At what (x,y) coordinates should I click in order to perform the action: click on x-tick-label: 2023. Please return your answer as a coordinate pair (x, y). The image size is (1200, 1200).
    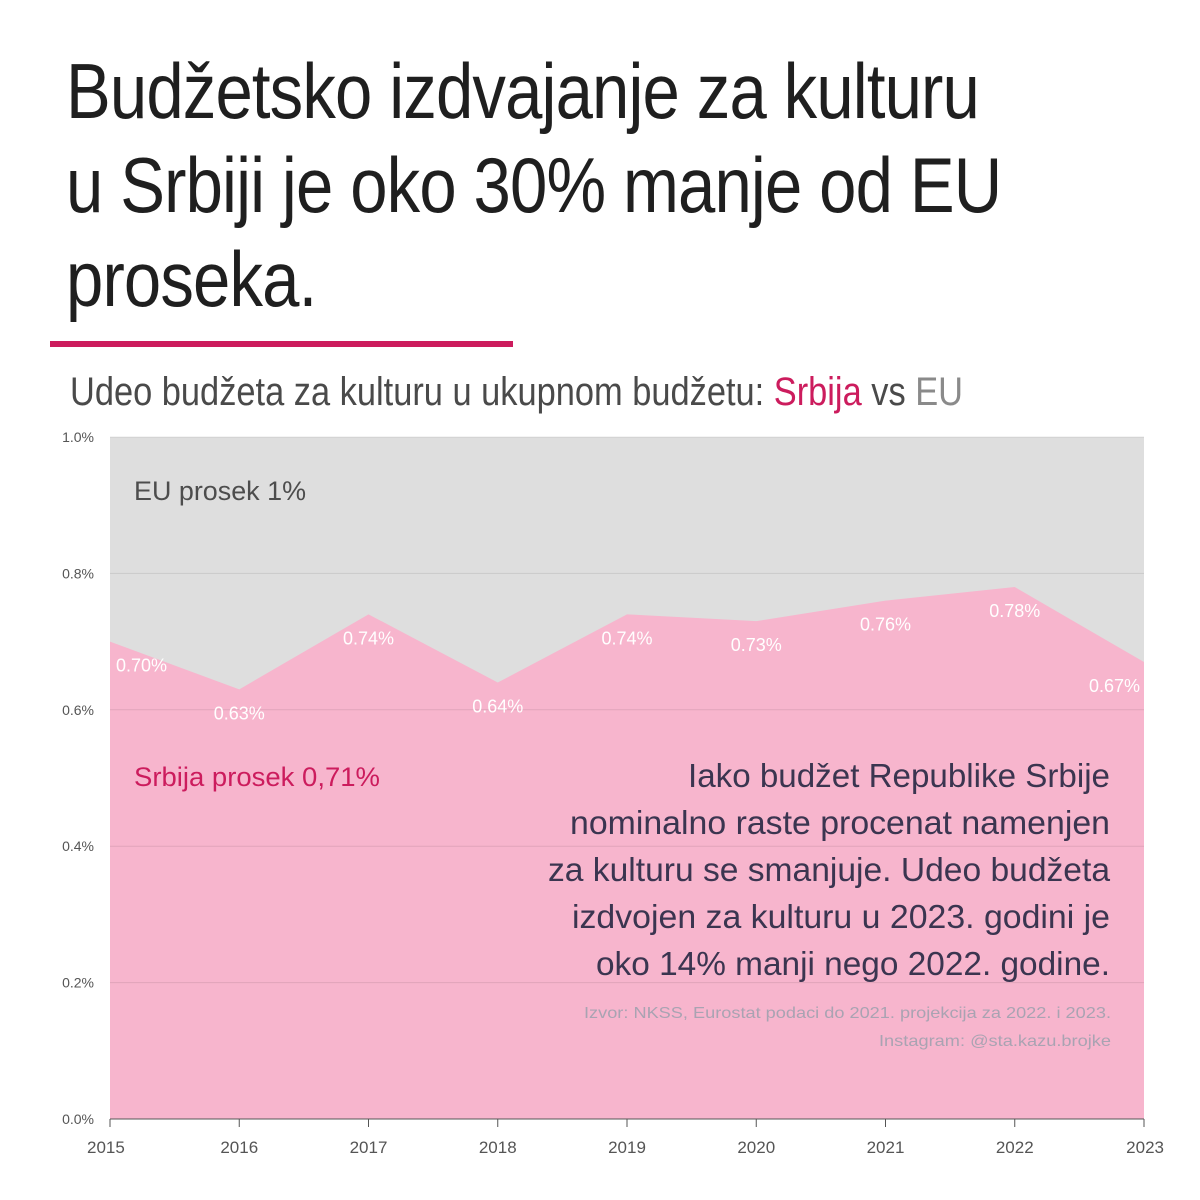
    Looking at the image, I should click on (1145, 1147).